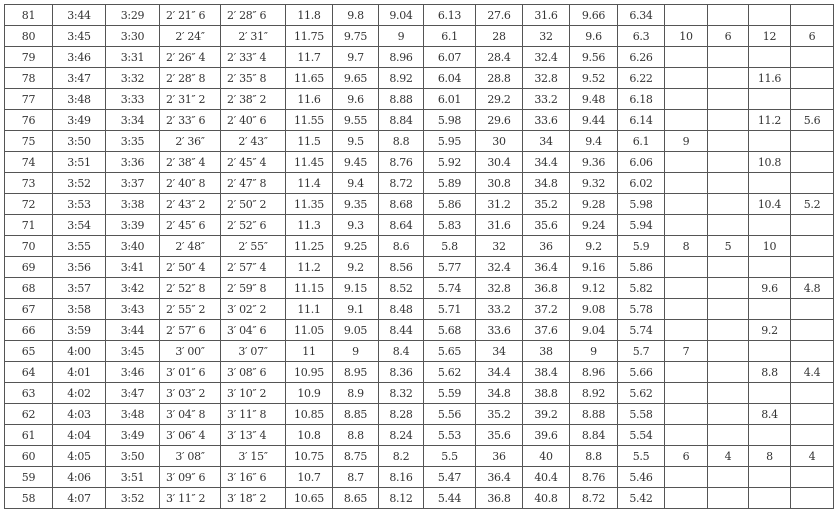 The width and height of the screenshot is (840, 520). Describe the element at coordinates (499, 99) in the screenshot. I see `table-cell: 29.2` at that location.